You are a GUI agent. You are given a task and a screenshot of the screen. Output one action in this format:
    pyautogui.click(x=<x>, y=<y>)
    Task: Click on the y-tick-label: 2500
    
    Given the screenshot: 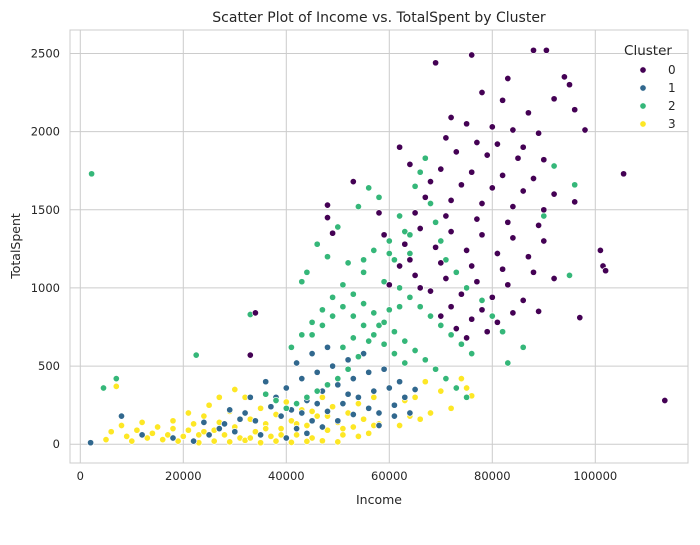 What is the action you would take?
    pyautogui.click(x=45, y=53)
    